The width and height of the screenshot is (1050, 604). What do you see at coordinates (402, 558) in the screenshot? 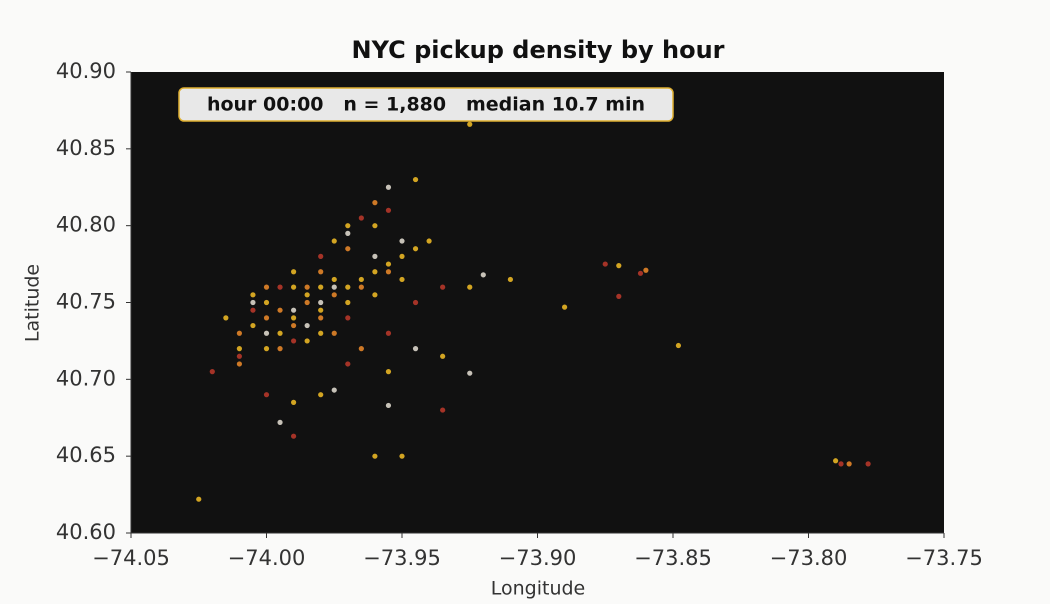
I see `x-tick-label: −73.95` at bounding box center [402, 558].